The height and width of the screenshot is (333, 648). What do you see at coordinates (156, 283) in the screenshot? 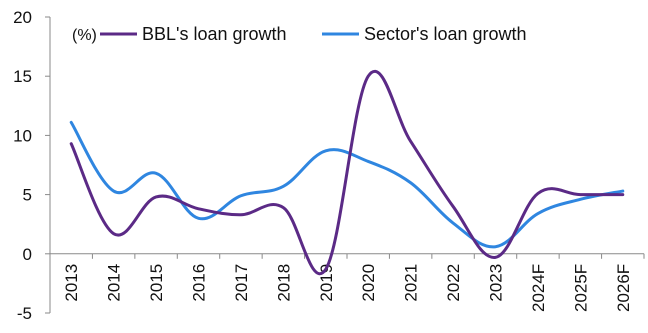
I see `x-tick-label: 2015` at bounding box center [156, 283].